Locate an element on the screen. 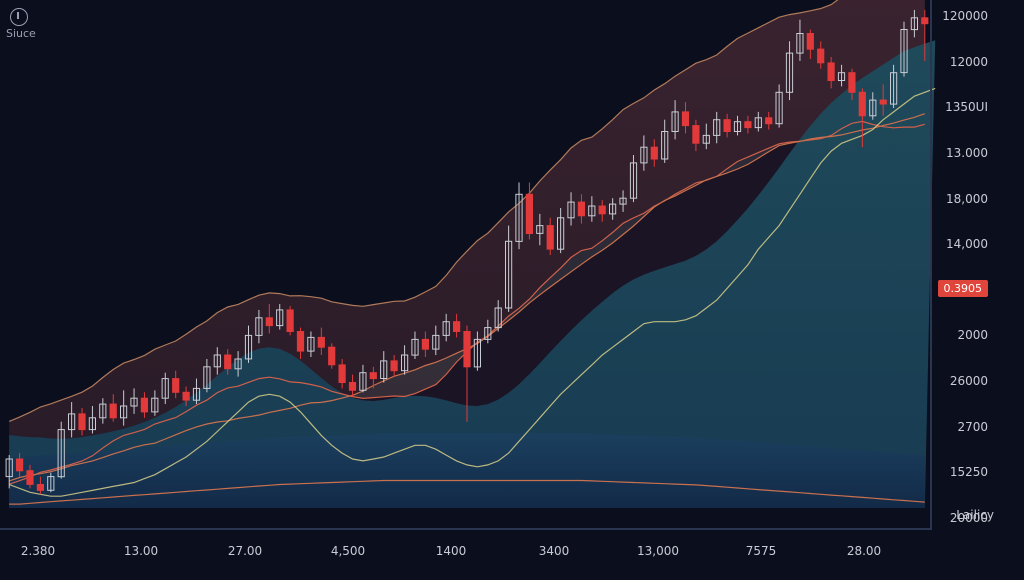  x-tick-label: 1400 is located at coordinates (451, 551).